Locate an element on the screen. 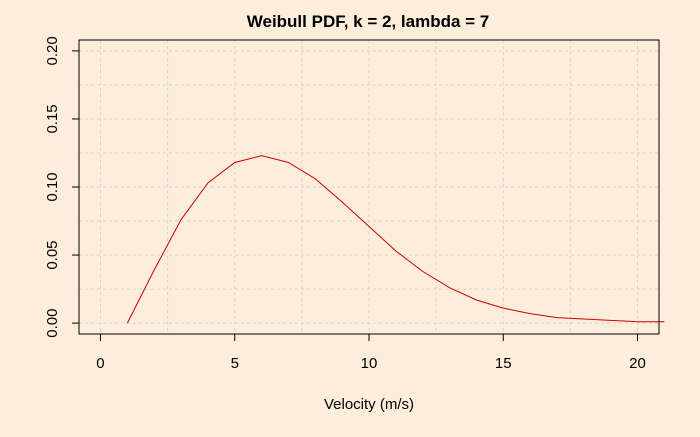 The image size is (700, 437). y-tick-label-2: 0.10 is located at coordinates (52, 186).